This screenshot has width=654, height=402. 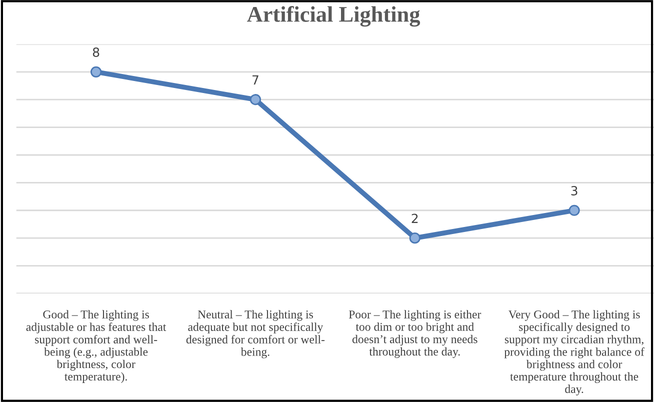 I want to click on x-tick-label: Neutral – The lighting is adequate but not specifically designed for comfort or well- being., so click(x=255, y=334).